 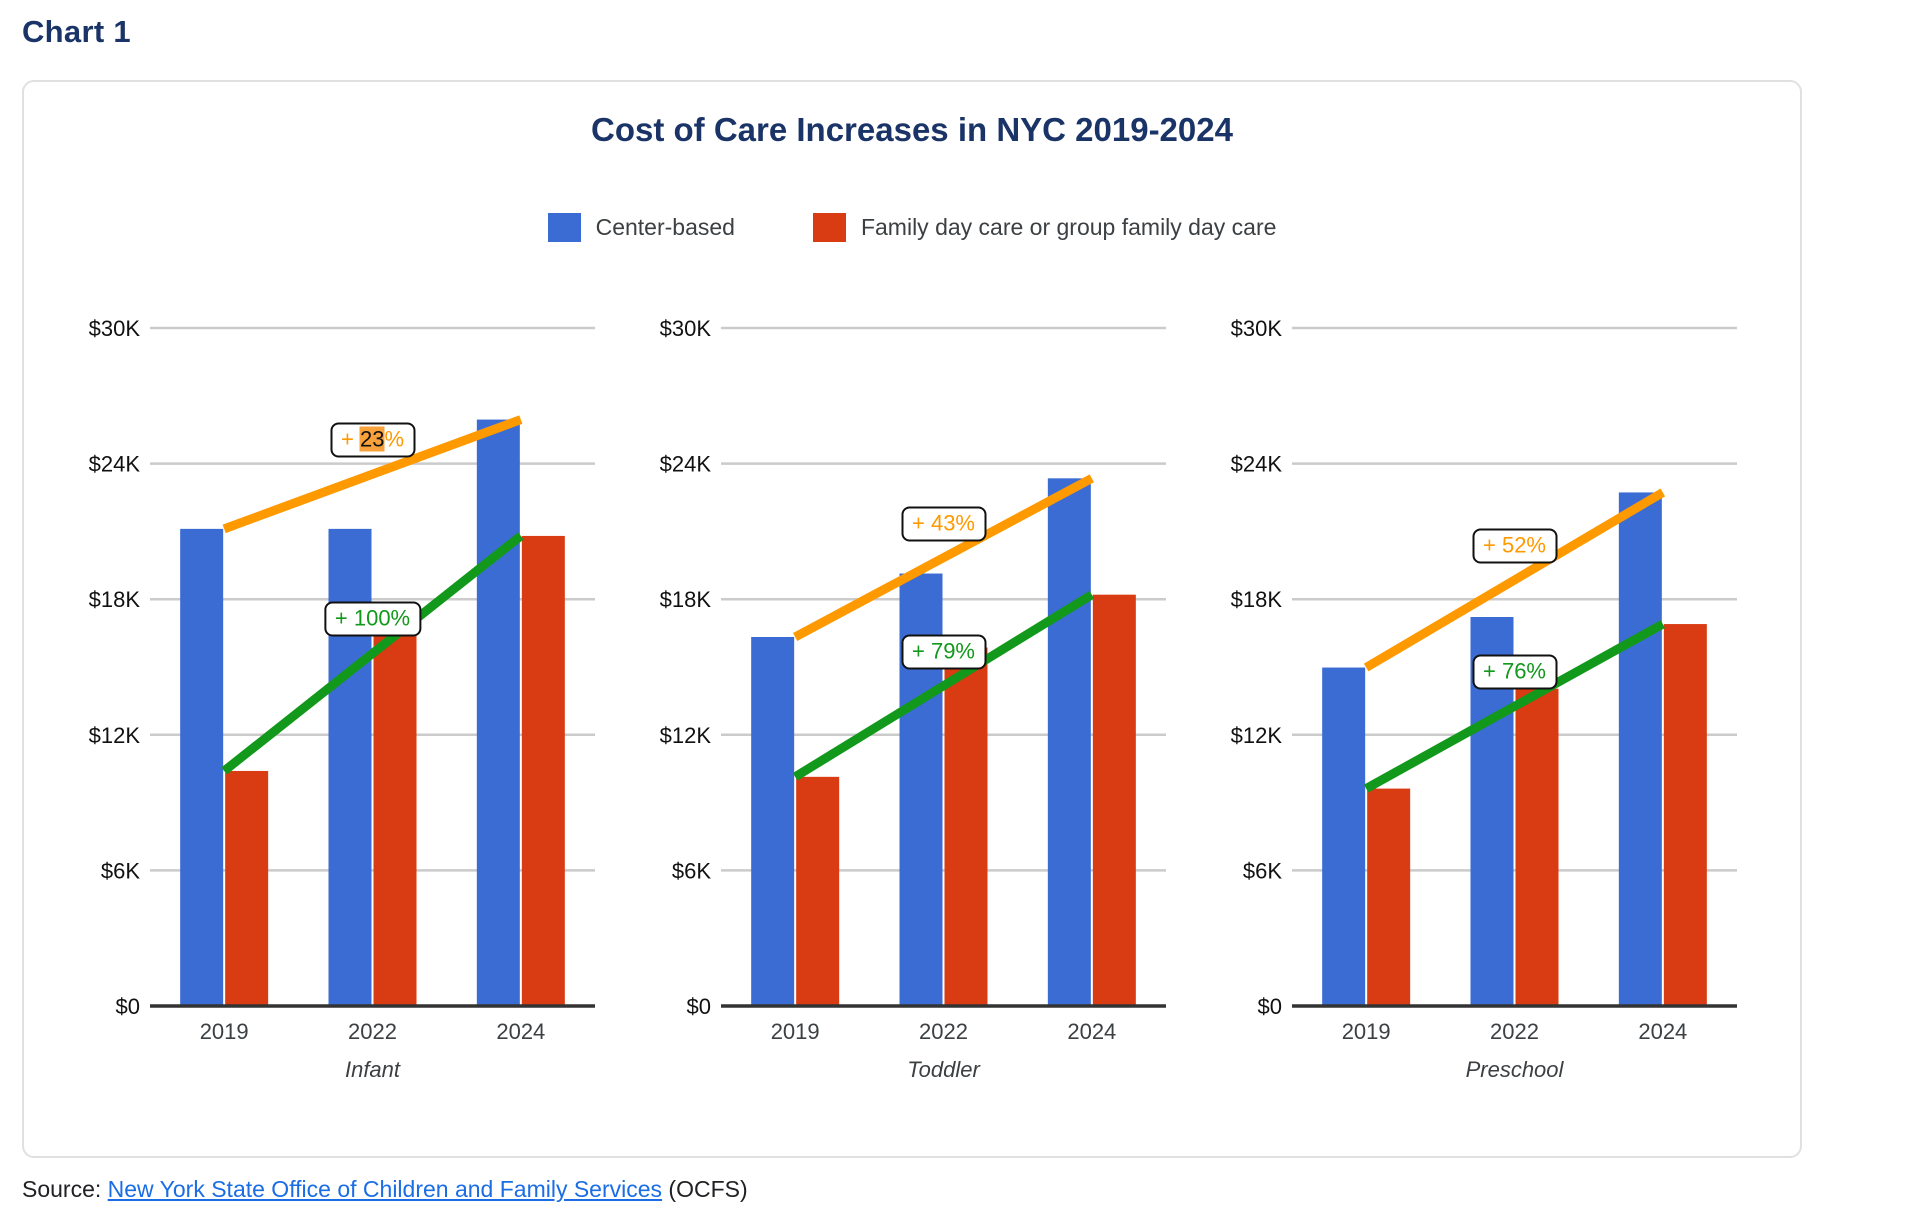 I want to click on axis-title-preschool: Preschool, so click(x=1515, y=1069).